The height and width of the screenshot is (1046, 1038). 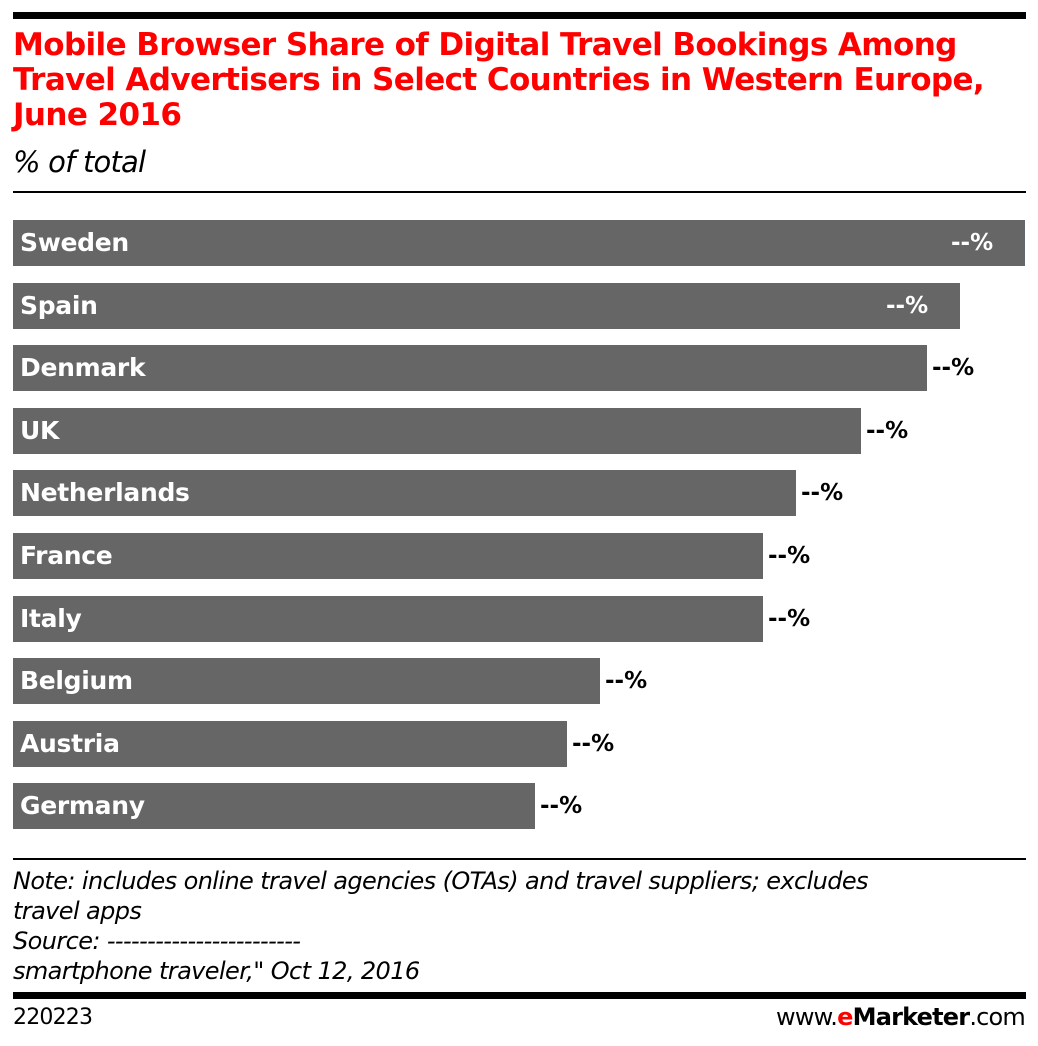 I want to click on source-line: Source: ------------------------, so click(x=157, y=941).